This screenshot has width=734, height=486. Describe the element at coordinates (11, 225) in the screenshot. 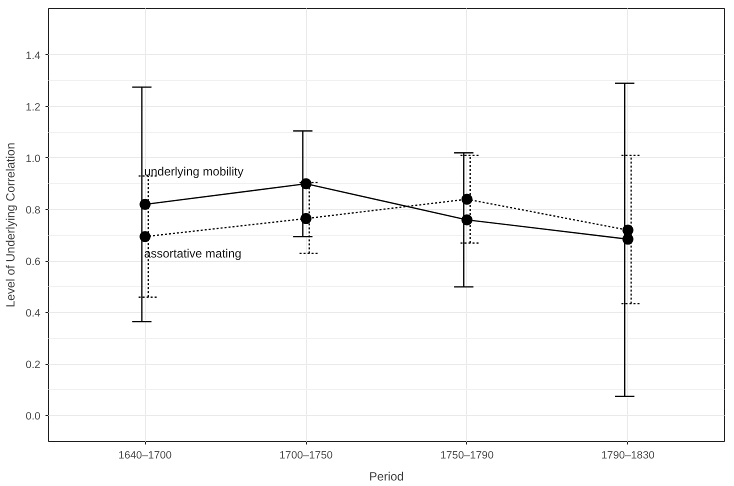

I see `y-axis-title: Level of Underlying Correlation` at that location.